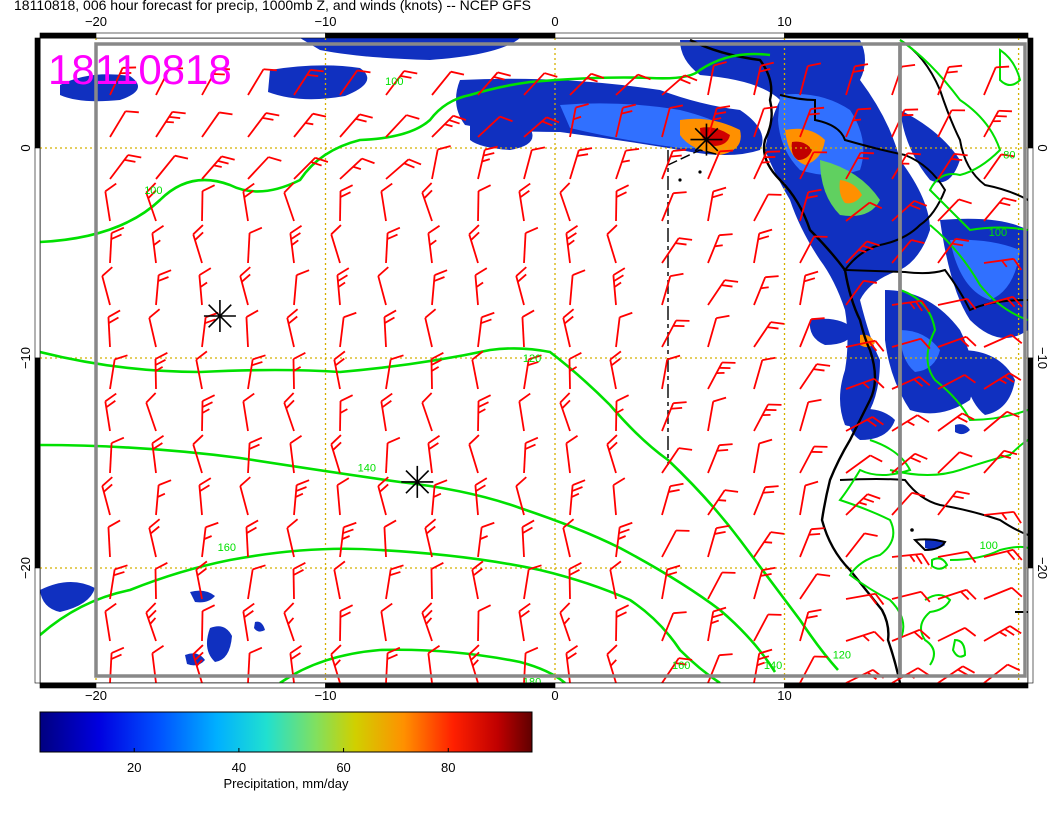 The height and width of the screenshot is (816, 1056). I want to click on contour-label: 160, so click(681, 666).